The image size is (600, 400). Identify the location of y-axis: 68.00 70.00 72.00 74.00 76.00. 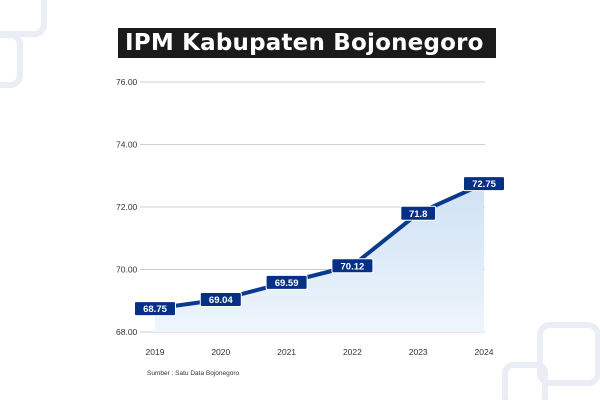
(127, 207).